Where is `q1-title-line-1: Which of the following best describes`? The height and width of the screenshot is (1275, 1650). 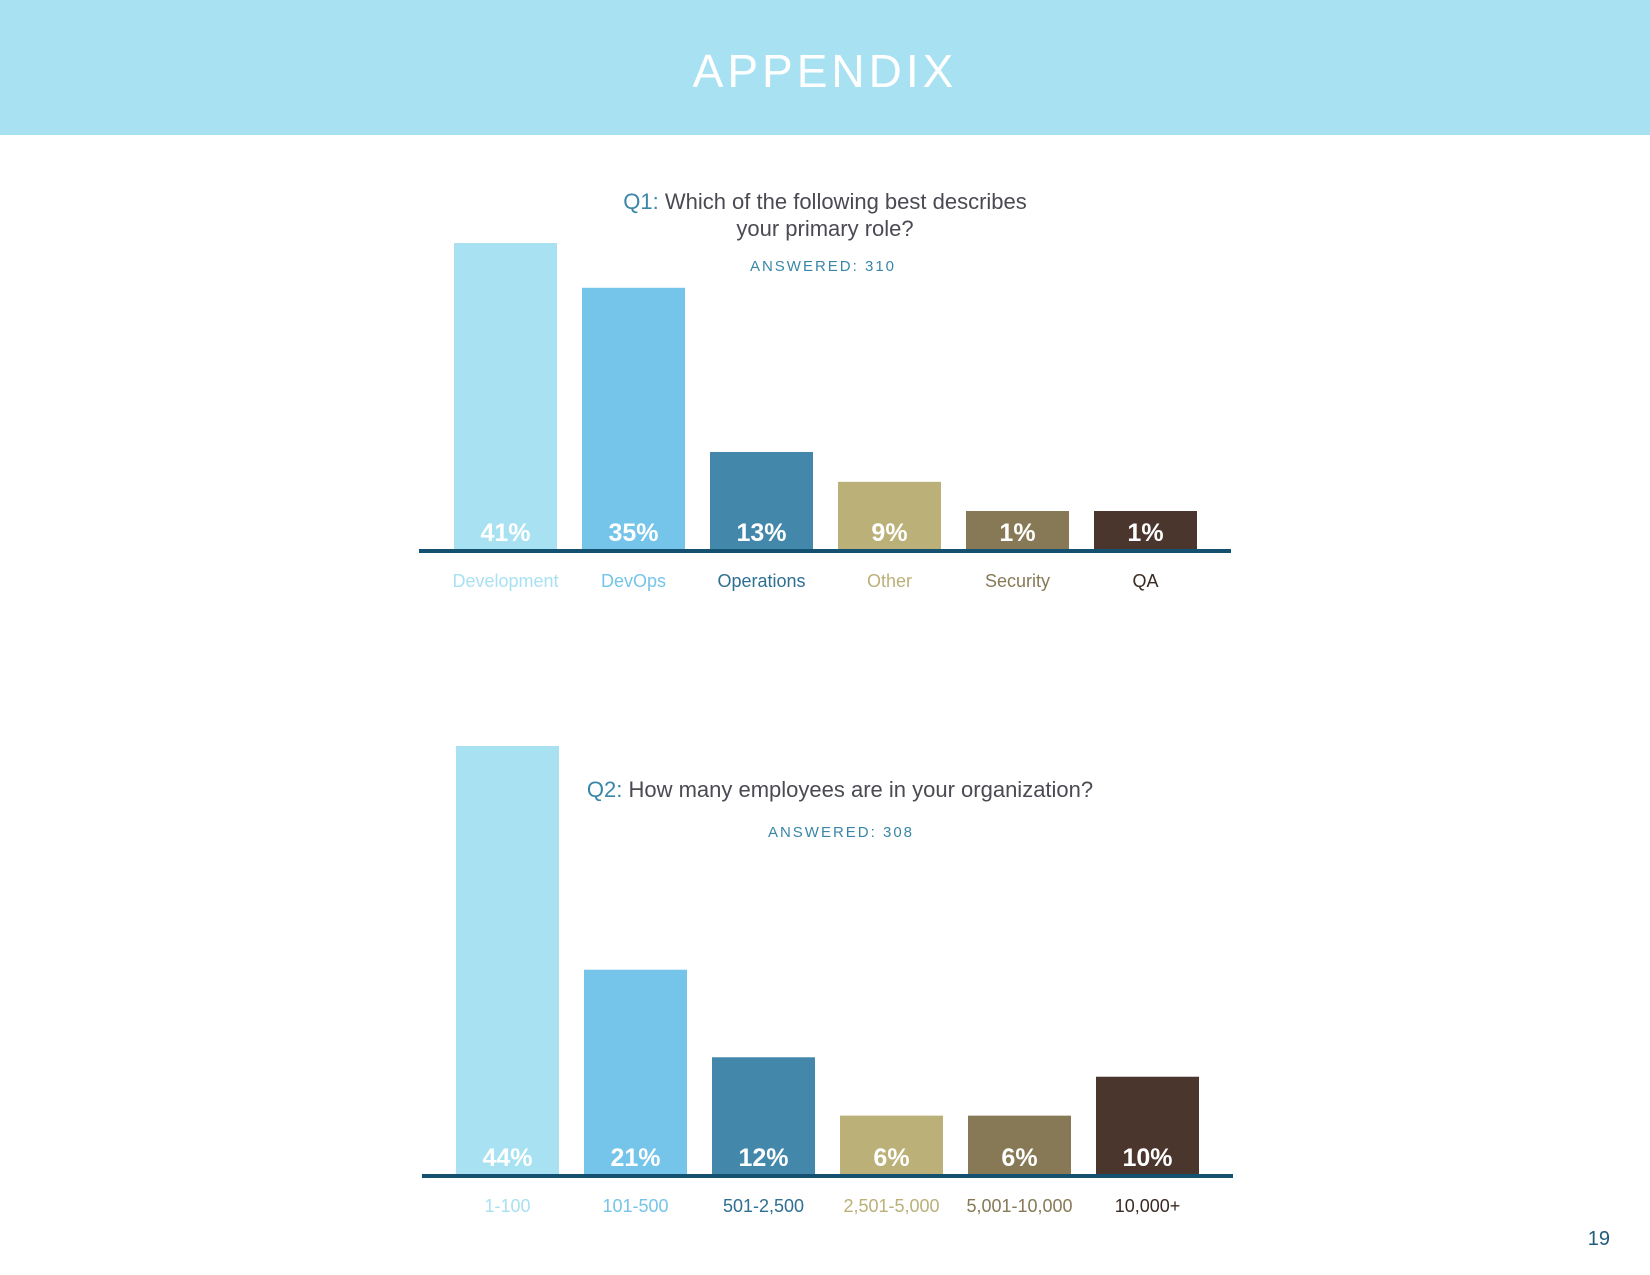
q1-title-line-1: Which of the following best describes is located at coordinates (845, 201).